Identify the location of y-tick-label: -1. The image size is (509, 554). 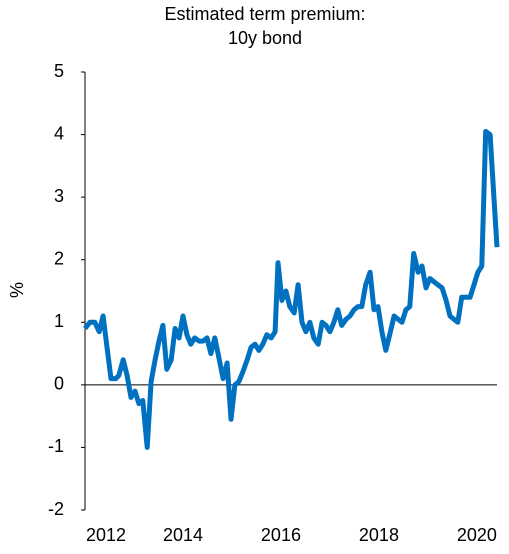
(56, 446).